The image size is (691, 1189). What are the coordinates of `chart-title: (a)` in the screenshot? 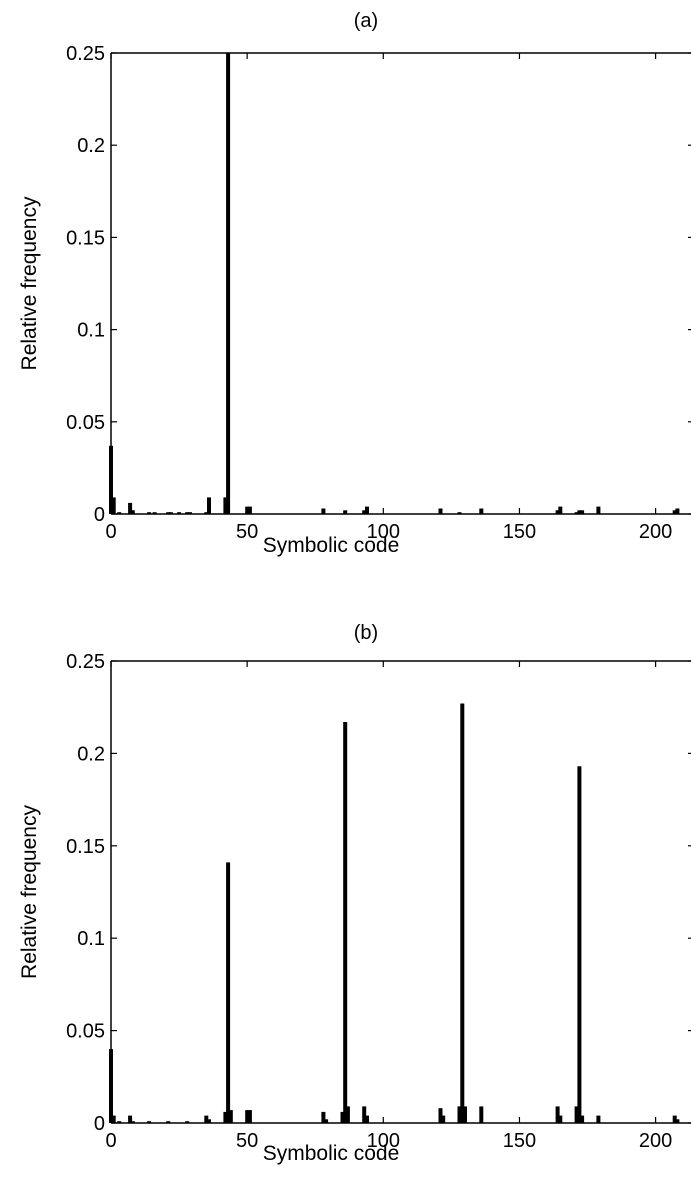 It's located at (366, 21).